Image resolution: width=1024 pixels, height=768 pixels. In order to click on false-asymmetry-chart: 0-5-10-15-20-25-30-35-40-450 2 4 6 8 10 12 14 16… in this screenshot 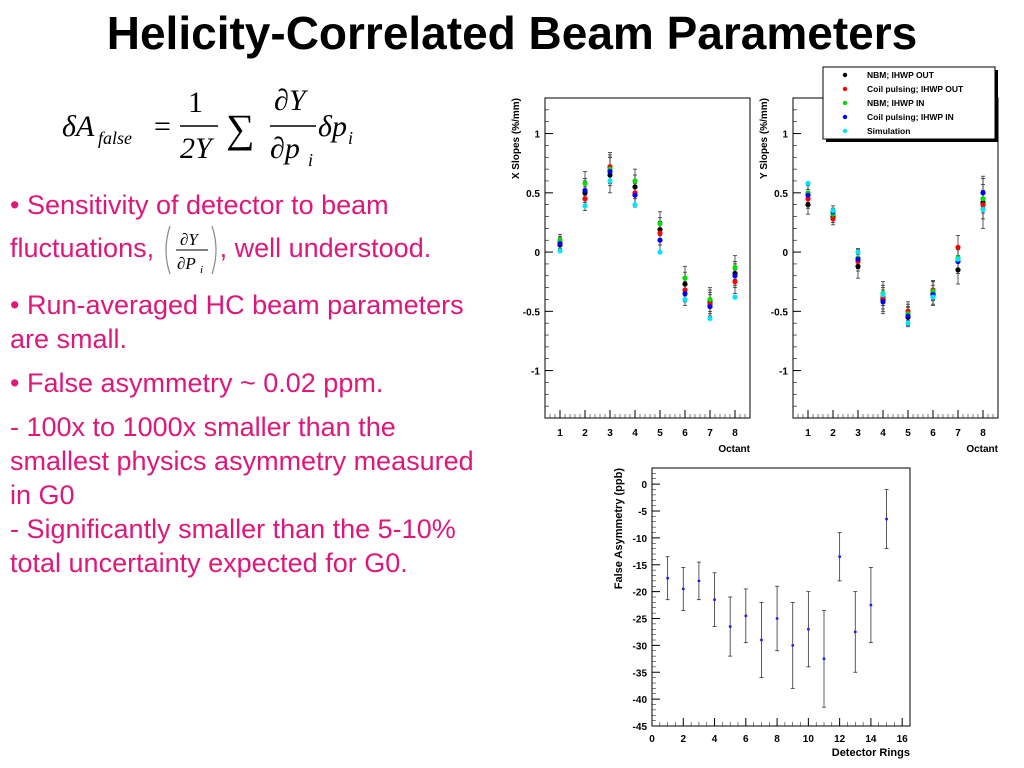, I will do `click(762, 613)`.